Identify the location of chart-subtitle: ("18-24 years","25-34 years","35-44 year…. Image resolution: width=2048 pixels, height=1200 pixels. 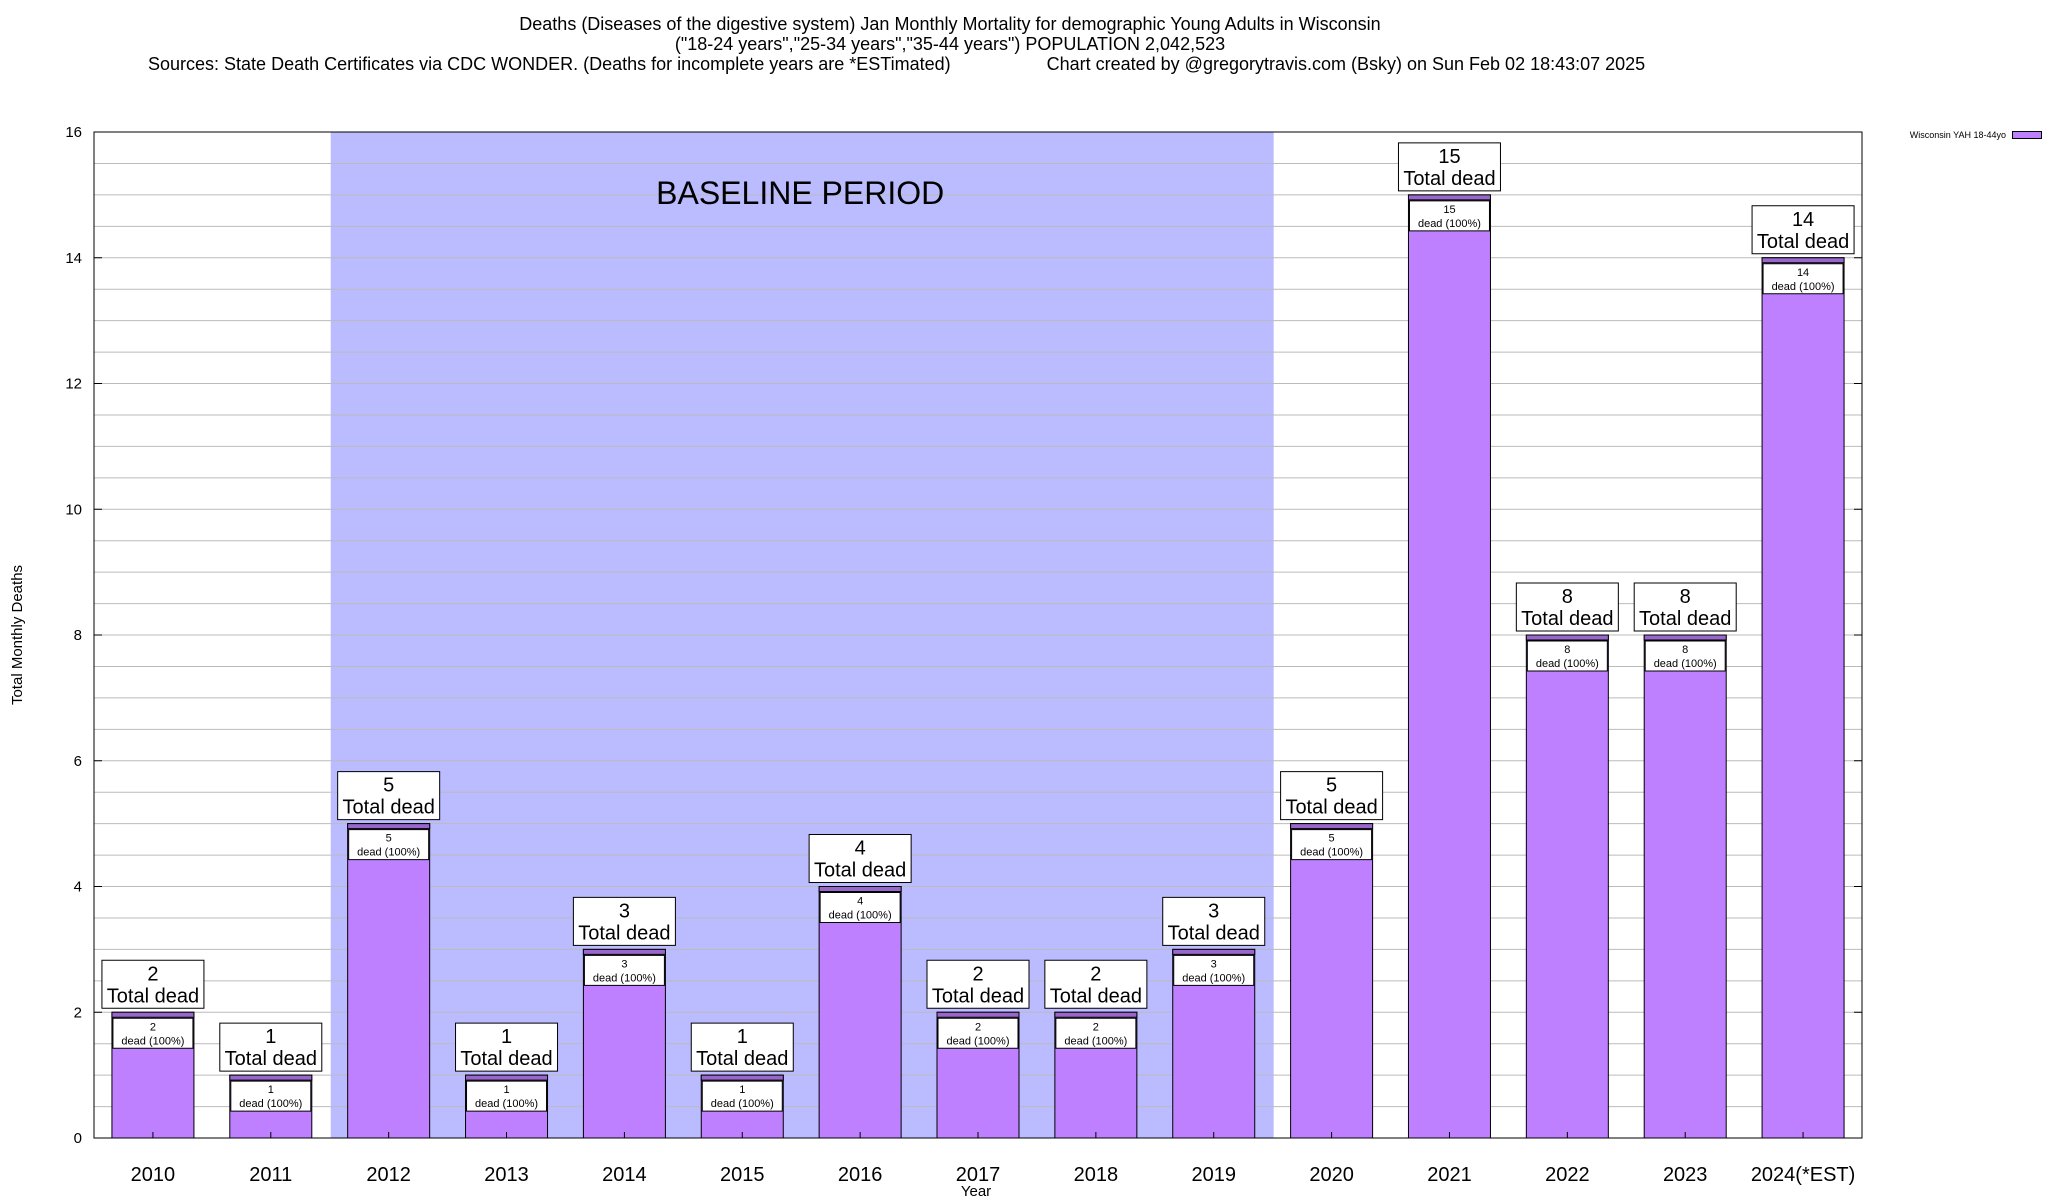
(950, 44).